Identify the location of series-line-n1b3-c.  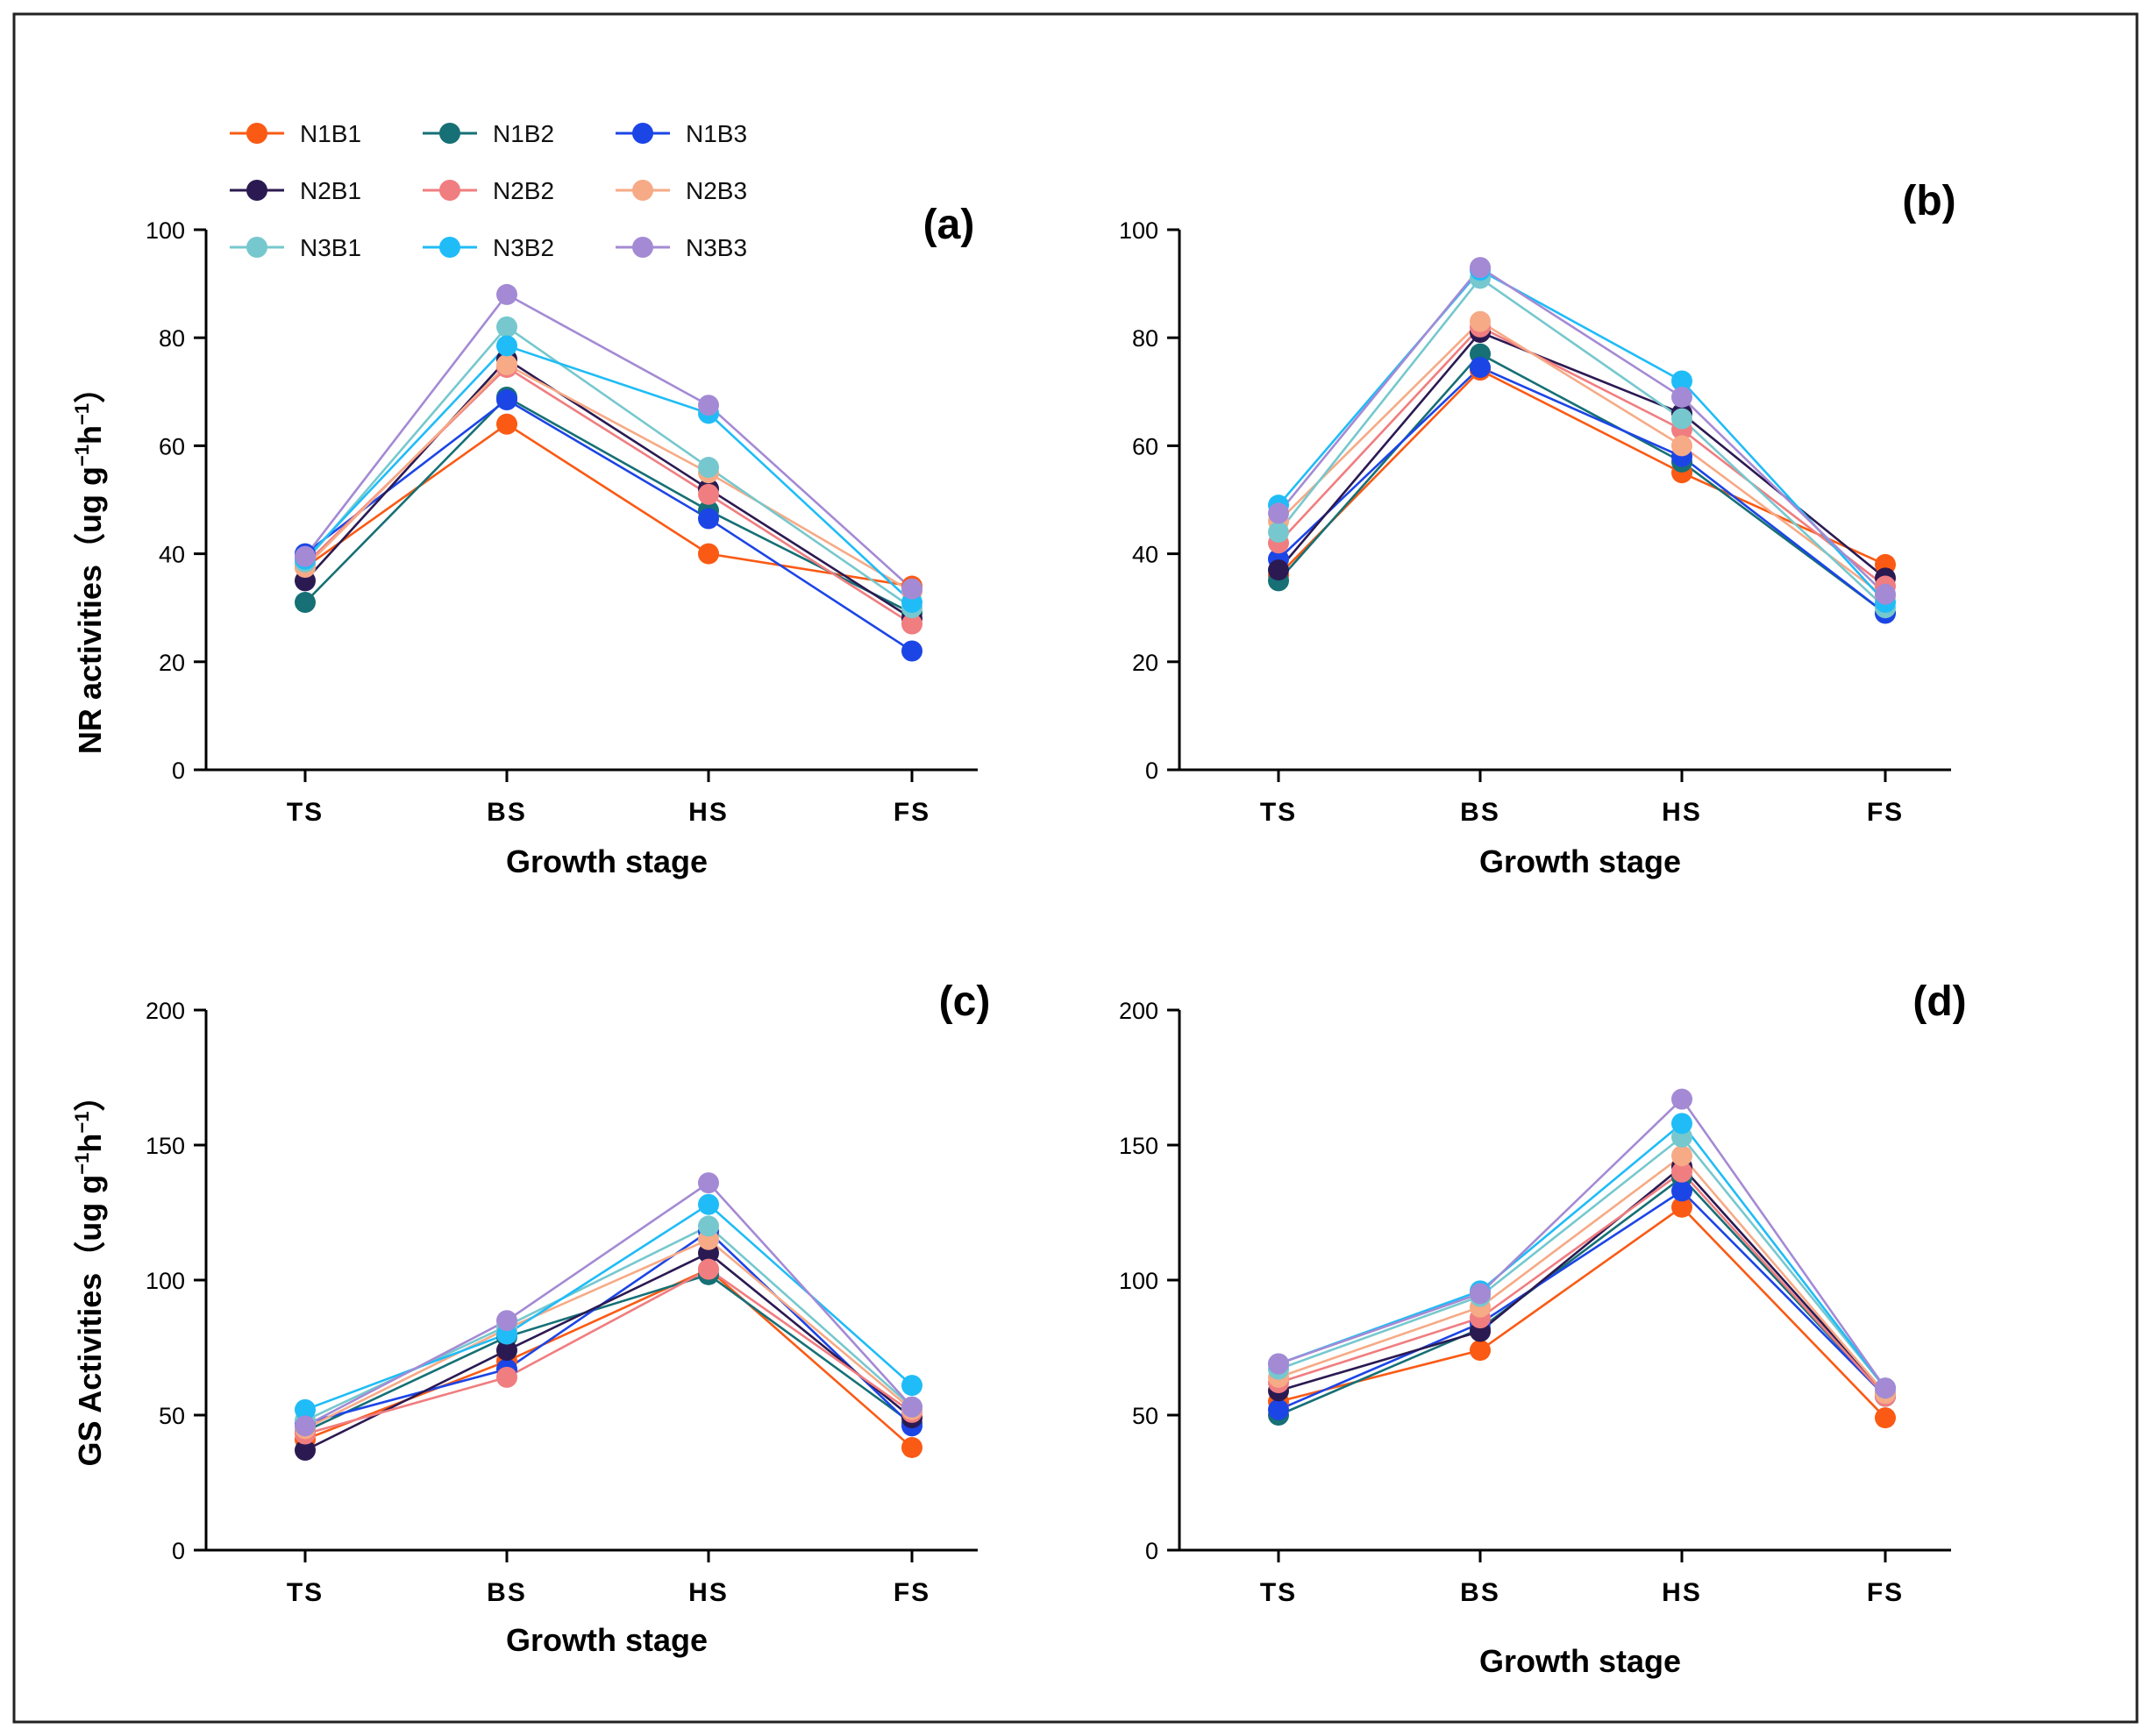
(608, 1328).